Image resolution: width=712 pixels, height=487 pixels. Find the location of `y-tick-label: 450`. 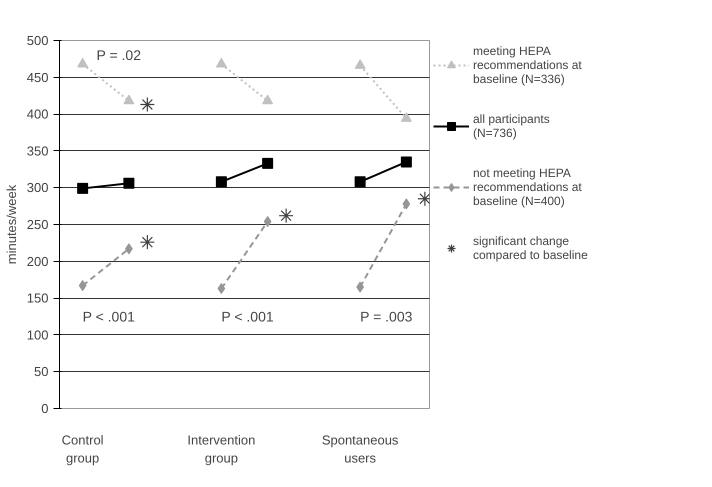

y-tick-label: 450 is located at coordinates (37, 77).